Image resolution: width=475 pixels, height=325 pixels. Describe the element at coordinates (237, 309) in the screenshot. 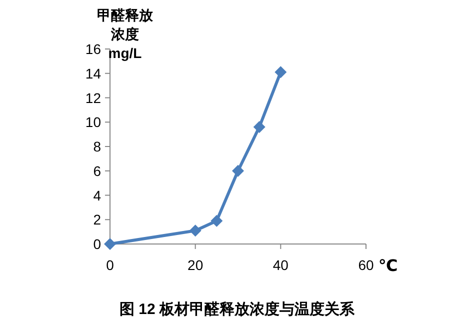

I see `text: 图 12 板材甲醛释放浓度与温度关系` at that location.